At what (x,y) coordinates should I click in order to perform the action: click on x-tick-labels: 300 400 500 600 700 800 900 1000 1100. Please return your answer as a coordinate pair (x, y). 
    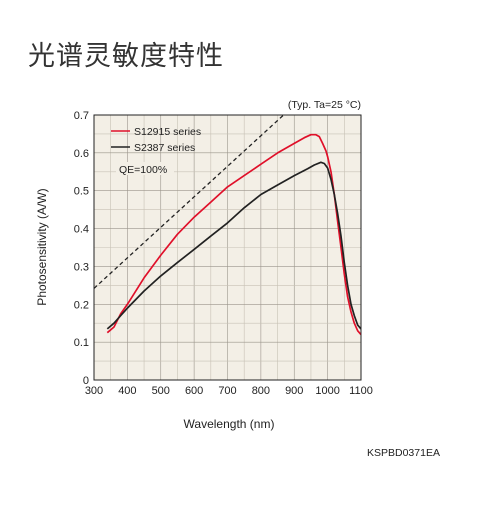
    Looking at the image, I should click on (229, 391).